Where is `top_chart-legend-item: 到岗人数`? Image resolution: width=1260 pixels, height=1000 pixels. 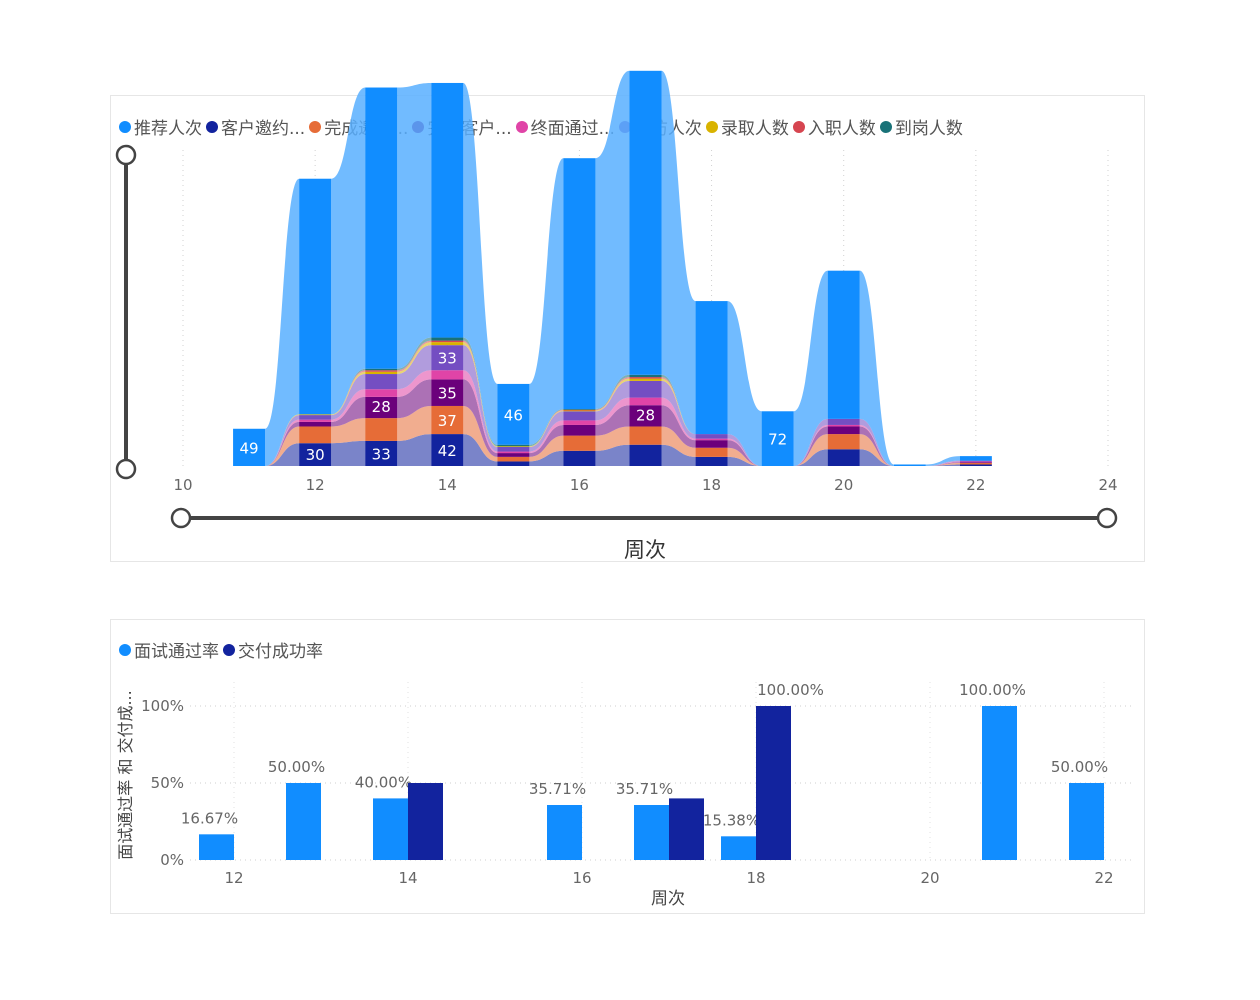 top_chart-legend-item: 到岗人数 is located at coordinates (921, 126).